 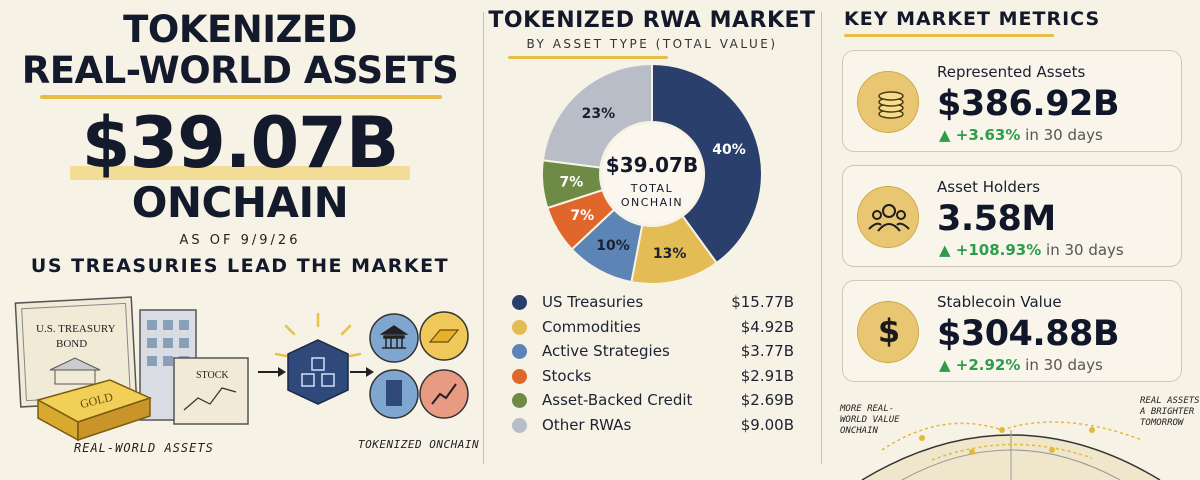 I want to click on donut-center, so click(x=652, y=174).